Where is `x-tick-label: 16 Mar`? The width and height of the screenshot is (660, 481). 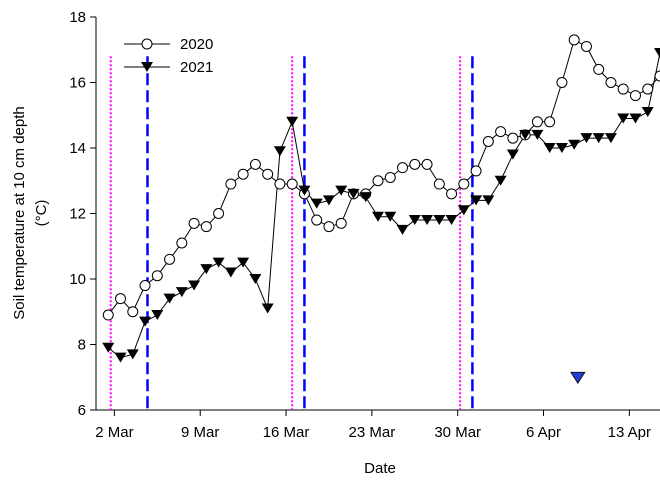 x-tick-label: 16 Mar is located at coordinates (286, 432).